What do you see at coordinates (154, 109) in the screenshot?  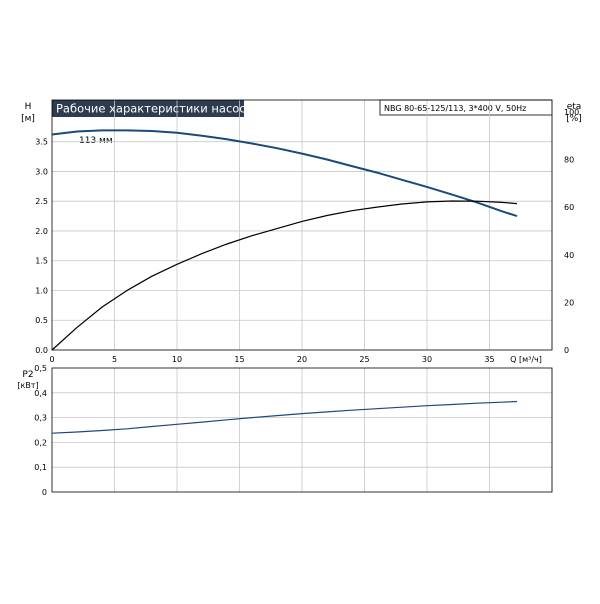 I see `chart-title: Рабочие характеристики насоса` at bounding box center [154, 109].